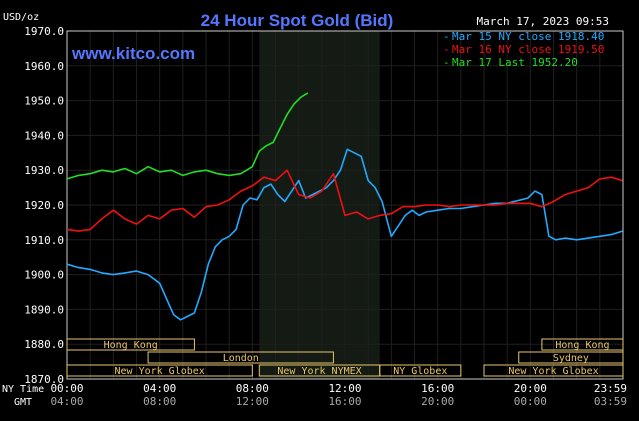 This screenshot has width=639, height=421. Describe the element at coordinates (44, 379) in the screenshot. I see `y-tick-label: 1870.0` at that location.